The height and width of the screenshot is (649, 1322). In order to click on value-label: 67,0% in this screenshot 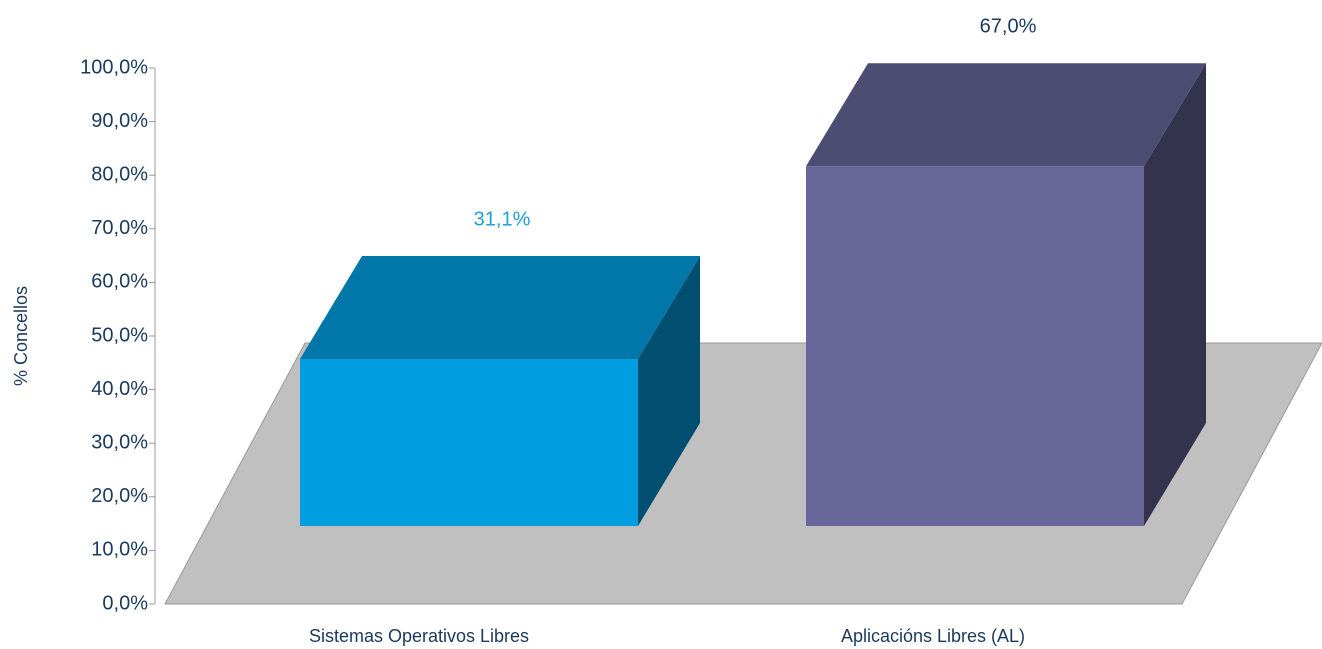, I will do `click(1008, 26)`.